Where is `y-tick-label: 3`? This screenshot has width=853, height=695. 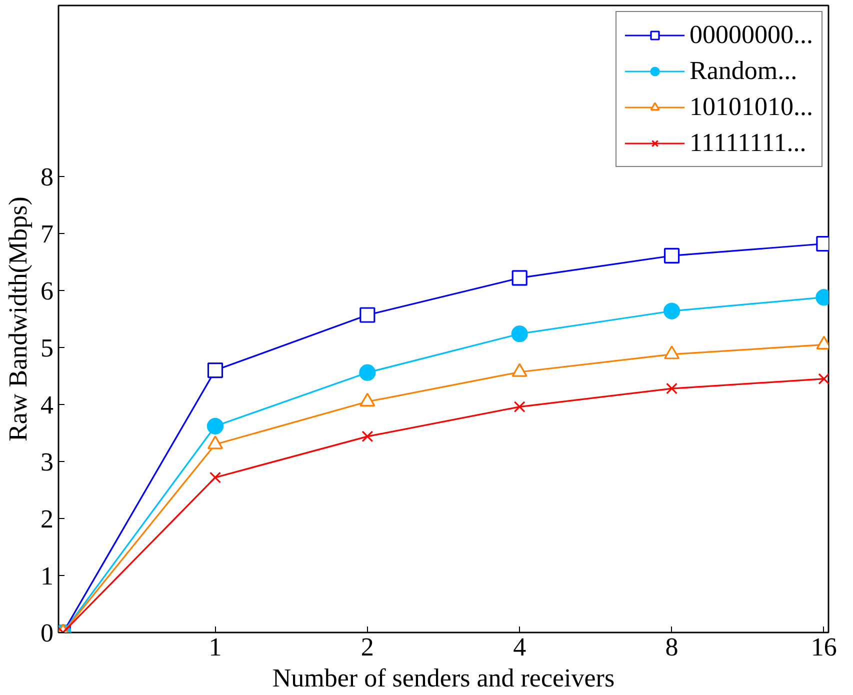
y-tick-label: 3 is located at coordinates (47, 462).